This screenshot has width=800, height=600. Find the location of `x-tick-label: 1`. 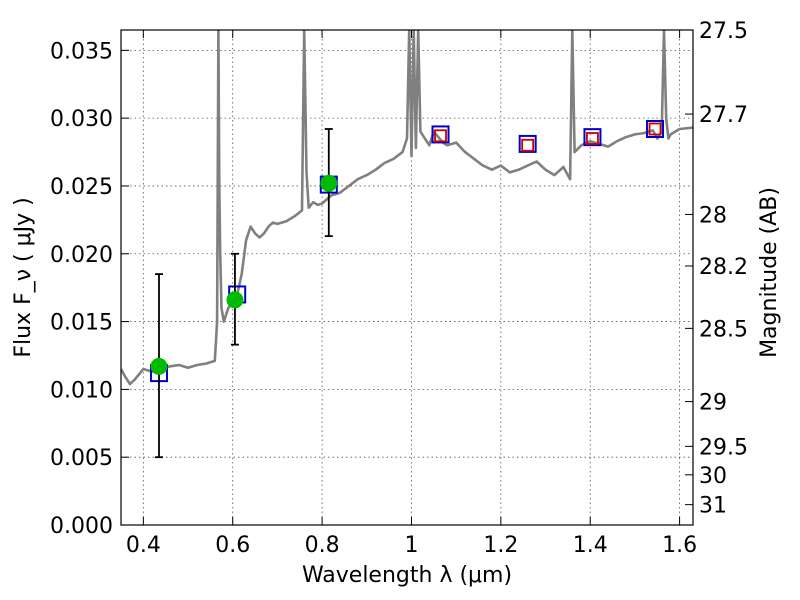

x-tick-label: 1 is located at coordinates (411, 545).